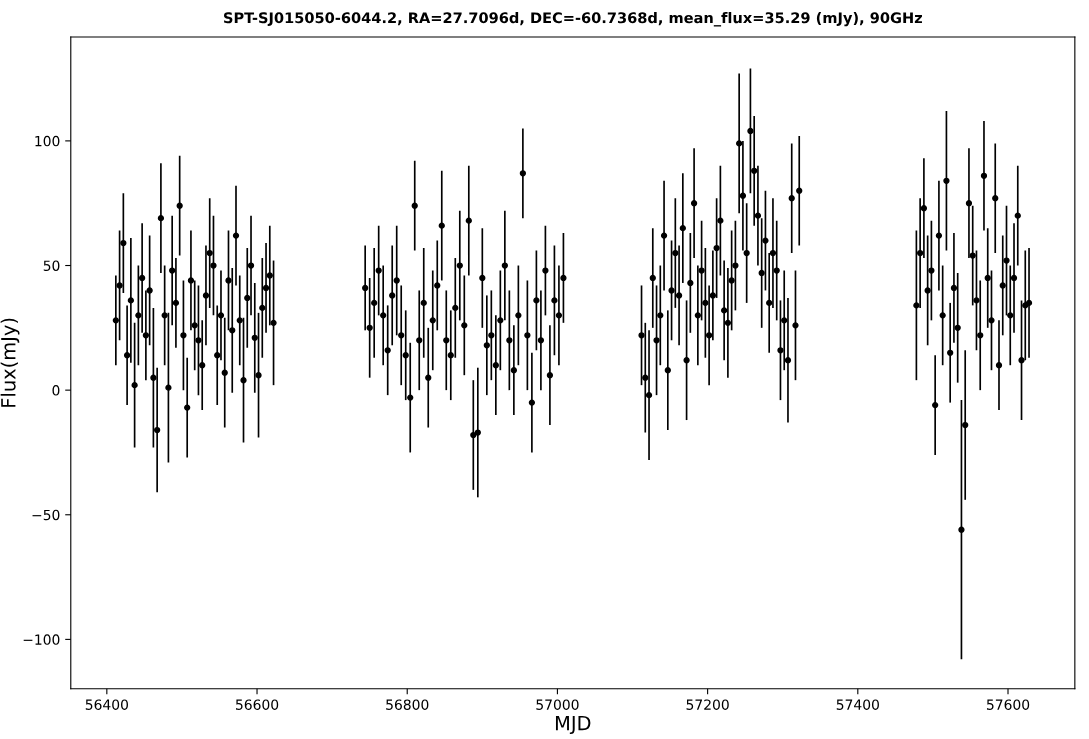 The height and width of the screenshot is (739, 1089). I want to click on x-tick-label: 57400, so click(857, 704).